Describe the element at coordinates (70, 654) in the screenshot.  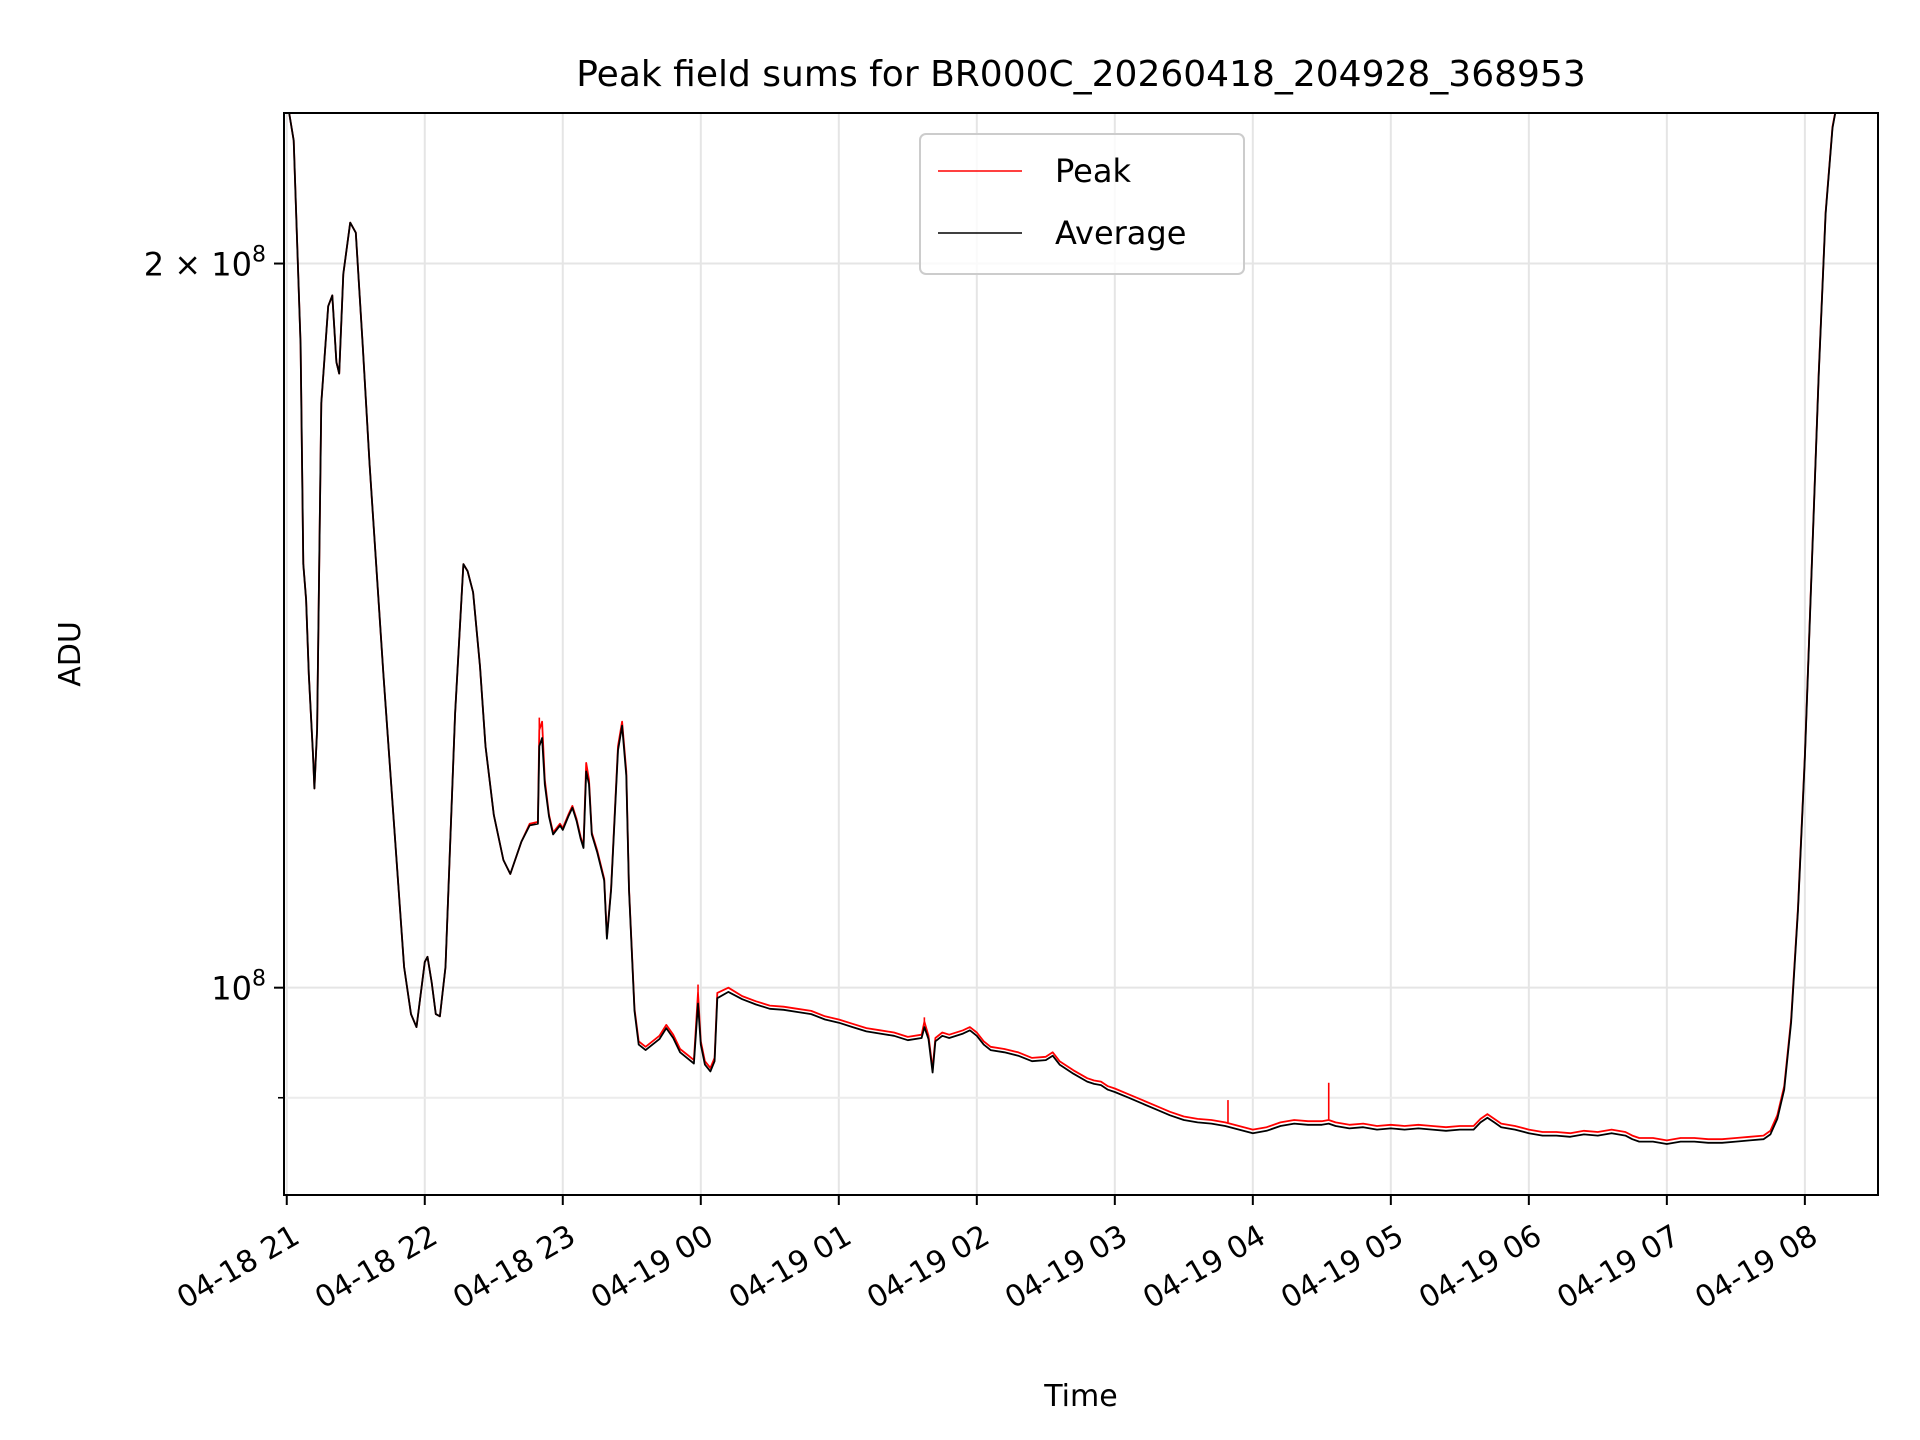
I see `y-axis-label: ADU` at that location.